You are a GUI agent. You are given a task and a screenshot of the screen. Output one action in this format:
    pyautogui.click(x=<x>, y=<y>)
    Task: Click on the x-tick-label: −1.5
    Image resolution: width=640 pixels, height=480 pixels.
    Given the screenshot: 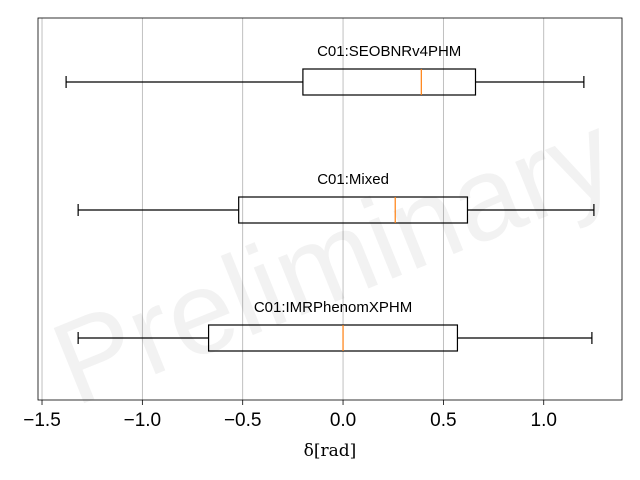 What is the action you would take?
    pyautogui.click(x=42, y=420)
    